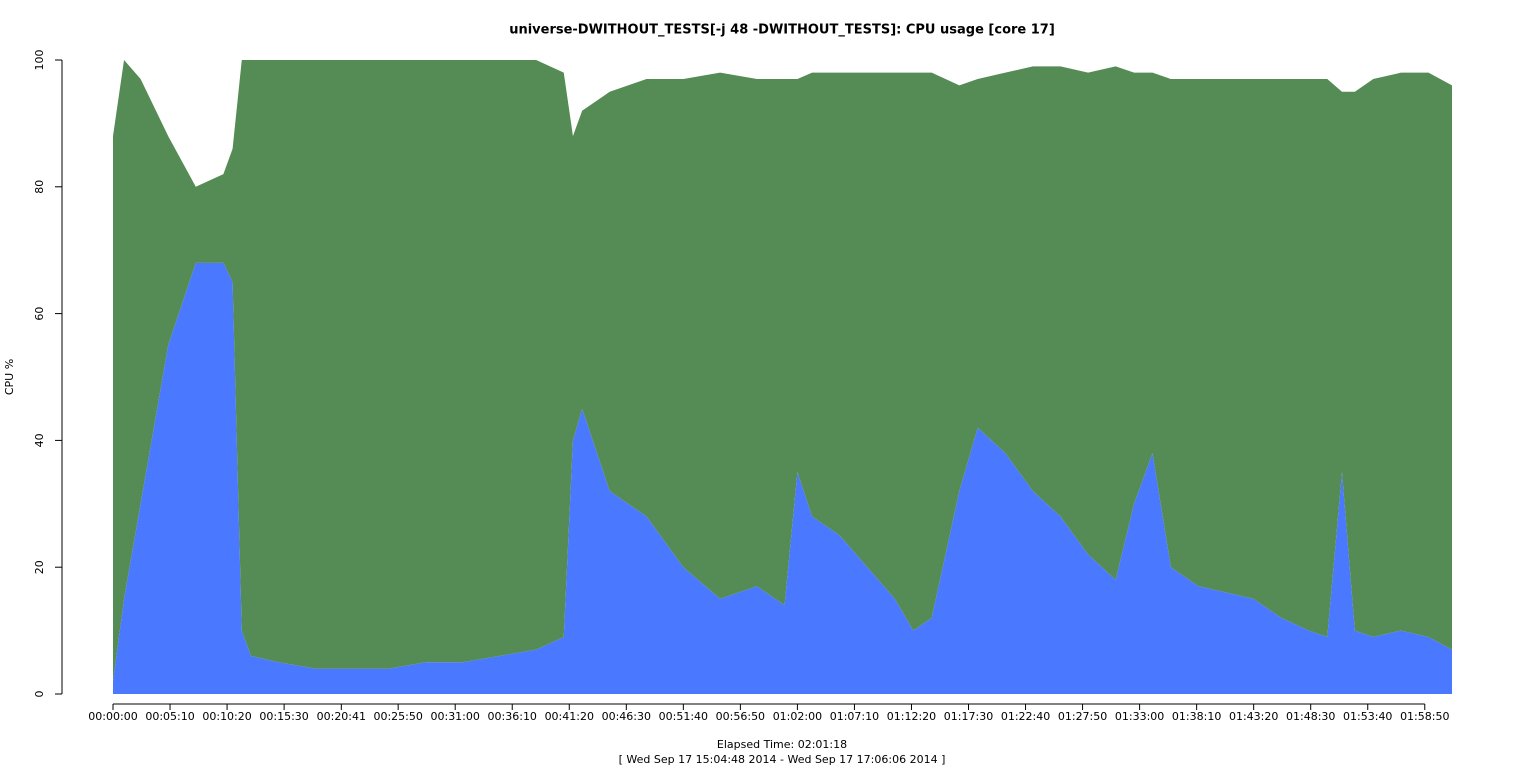  What do you see at coordinates (454, 716) in the screenshot?
I see `x-tick-label: 00:31:00` at bounding box center [454, 716].